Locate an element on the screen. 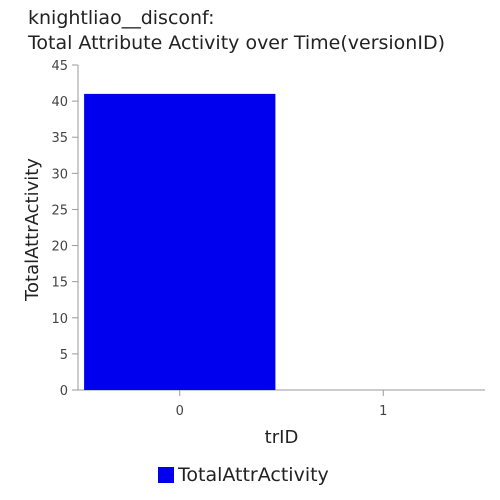 The height and width of the screenshot is (500, 500). x-tick-label: 1 is located at coordinates (383, 411).